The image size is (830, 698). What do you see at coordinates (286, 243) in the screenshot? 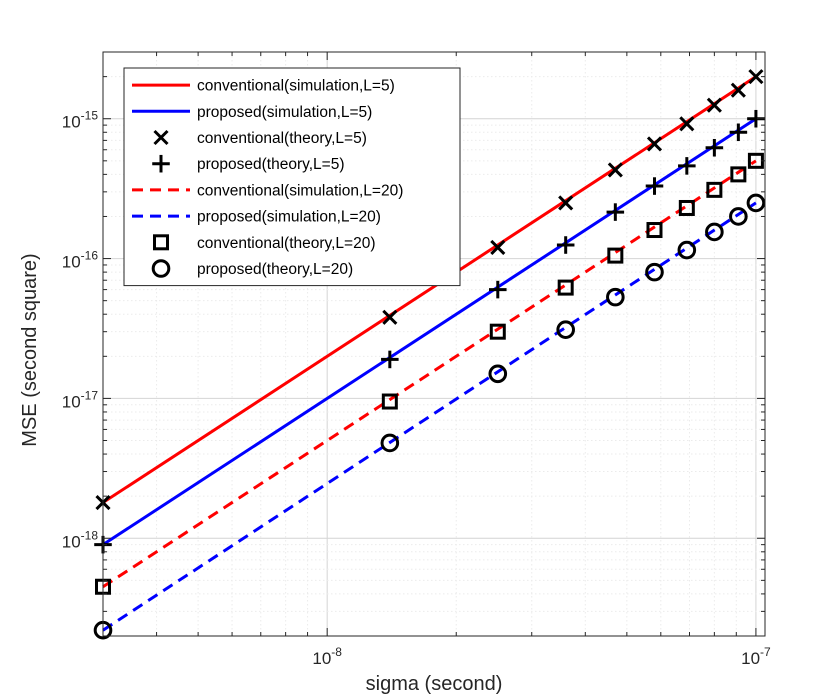
I see `legend-label: conventional(theory,L=20)` at bounding box center [286, 243].